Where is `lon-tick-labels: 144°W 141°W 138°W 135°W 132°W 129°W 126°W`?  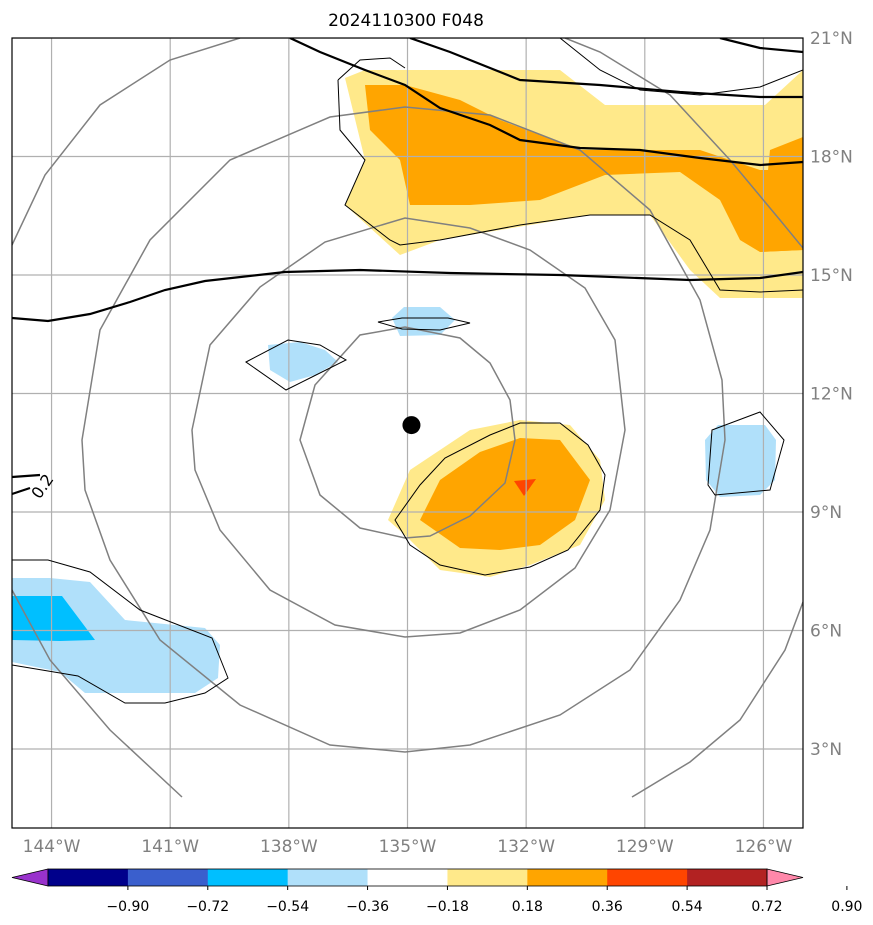
lon-tick-labels: 144°W 141°W 138°W 135°W 132°W 129°W 126°W is located at coordinates (408, 847).